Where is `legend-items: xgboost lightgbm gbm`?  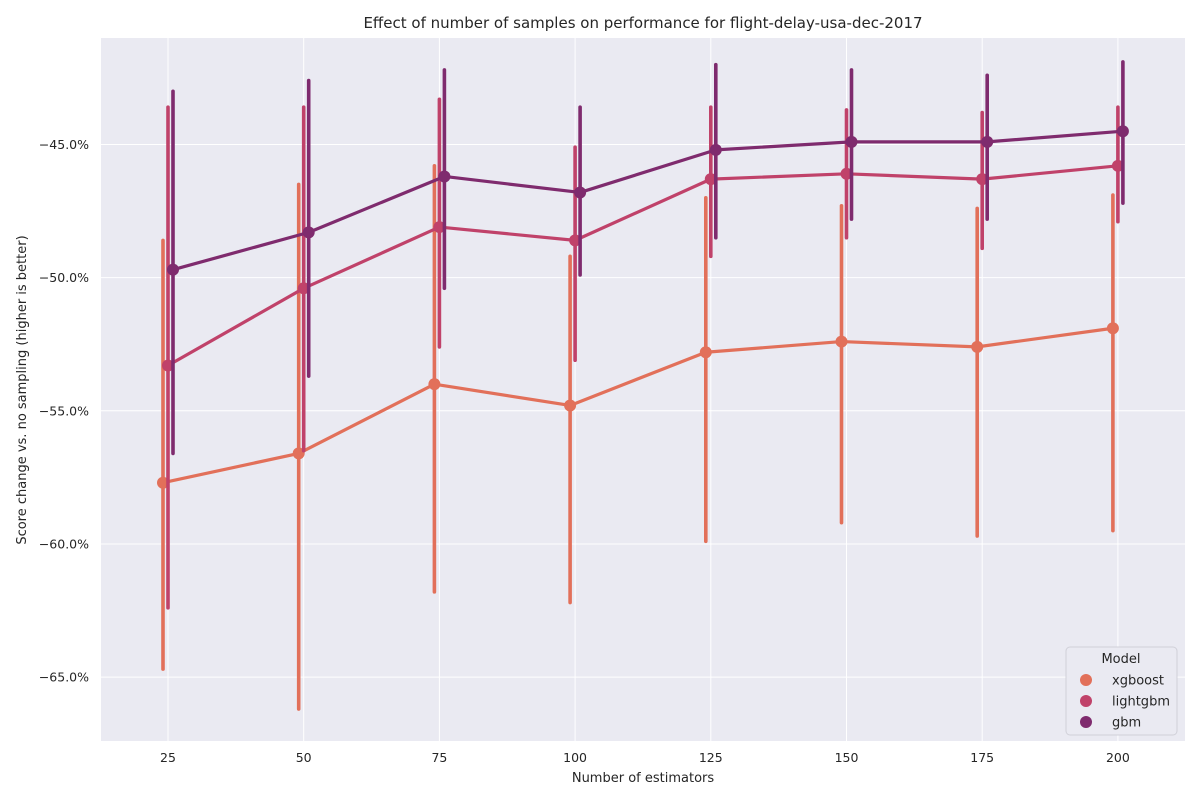
legend-items: xgboost lightgbm gbm is located at coordinates (1125, 702).